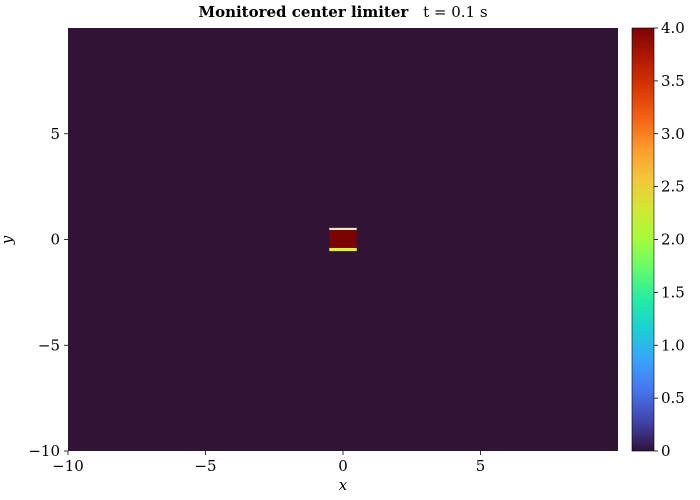  What do you see at coordinates (666, 451) in the screenshot?
I see `colorbar-tick-label: 0` at bounding box center [666, 451].